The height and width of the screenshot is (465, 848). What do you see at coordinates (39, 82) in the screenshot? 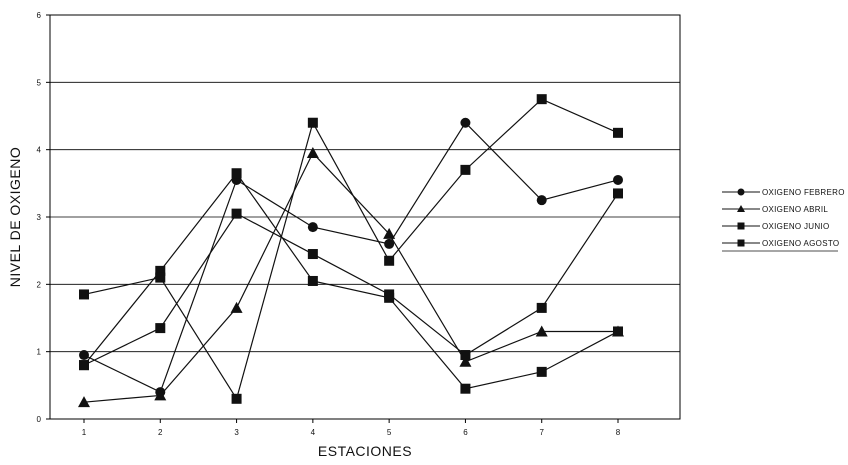
I see `y-tick-label: 5` at bounding box center [39, 82].